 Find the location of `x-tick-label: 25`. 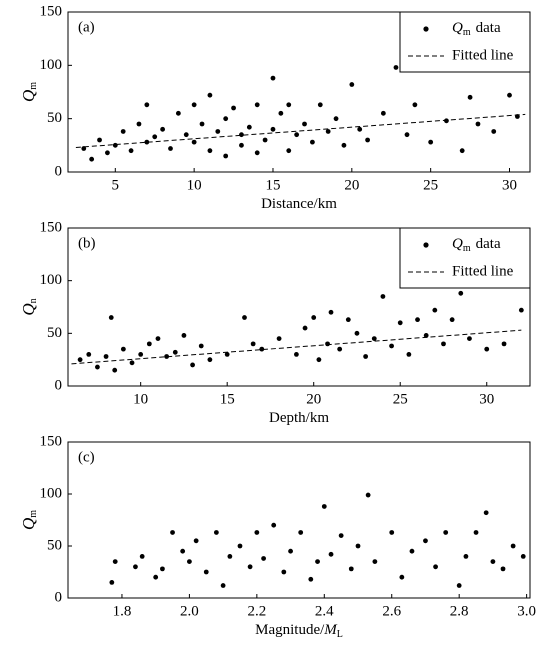

x-tick-label: 25 is located at coordinates (430, 185).